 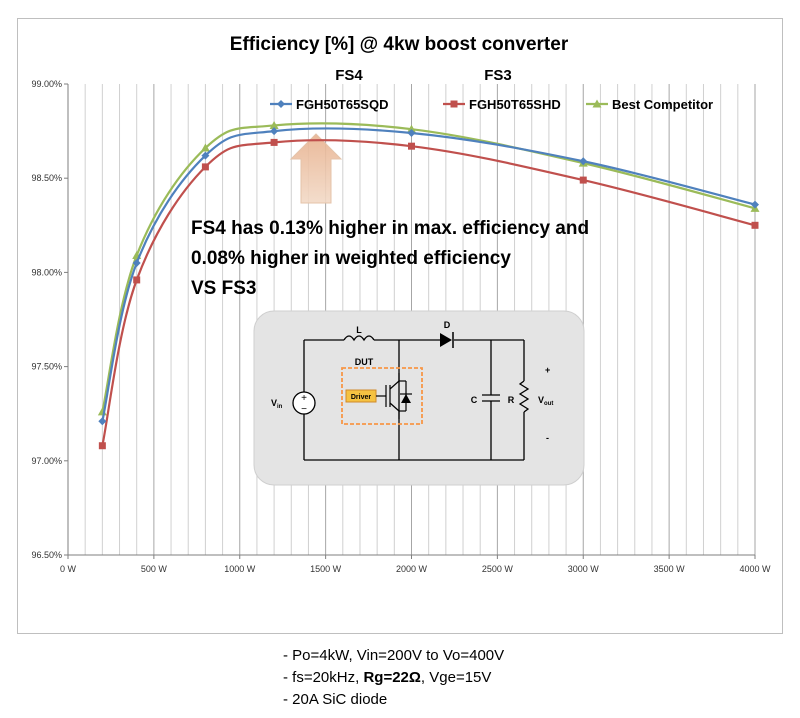 What do you see at coordinates (515, 104) in the screenshot?
I see `legend-entry: FGH50T65SHD` at bounding box center [515, 104].